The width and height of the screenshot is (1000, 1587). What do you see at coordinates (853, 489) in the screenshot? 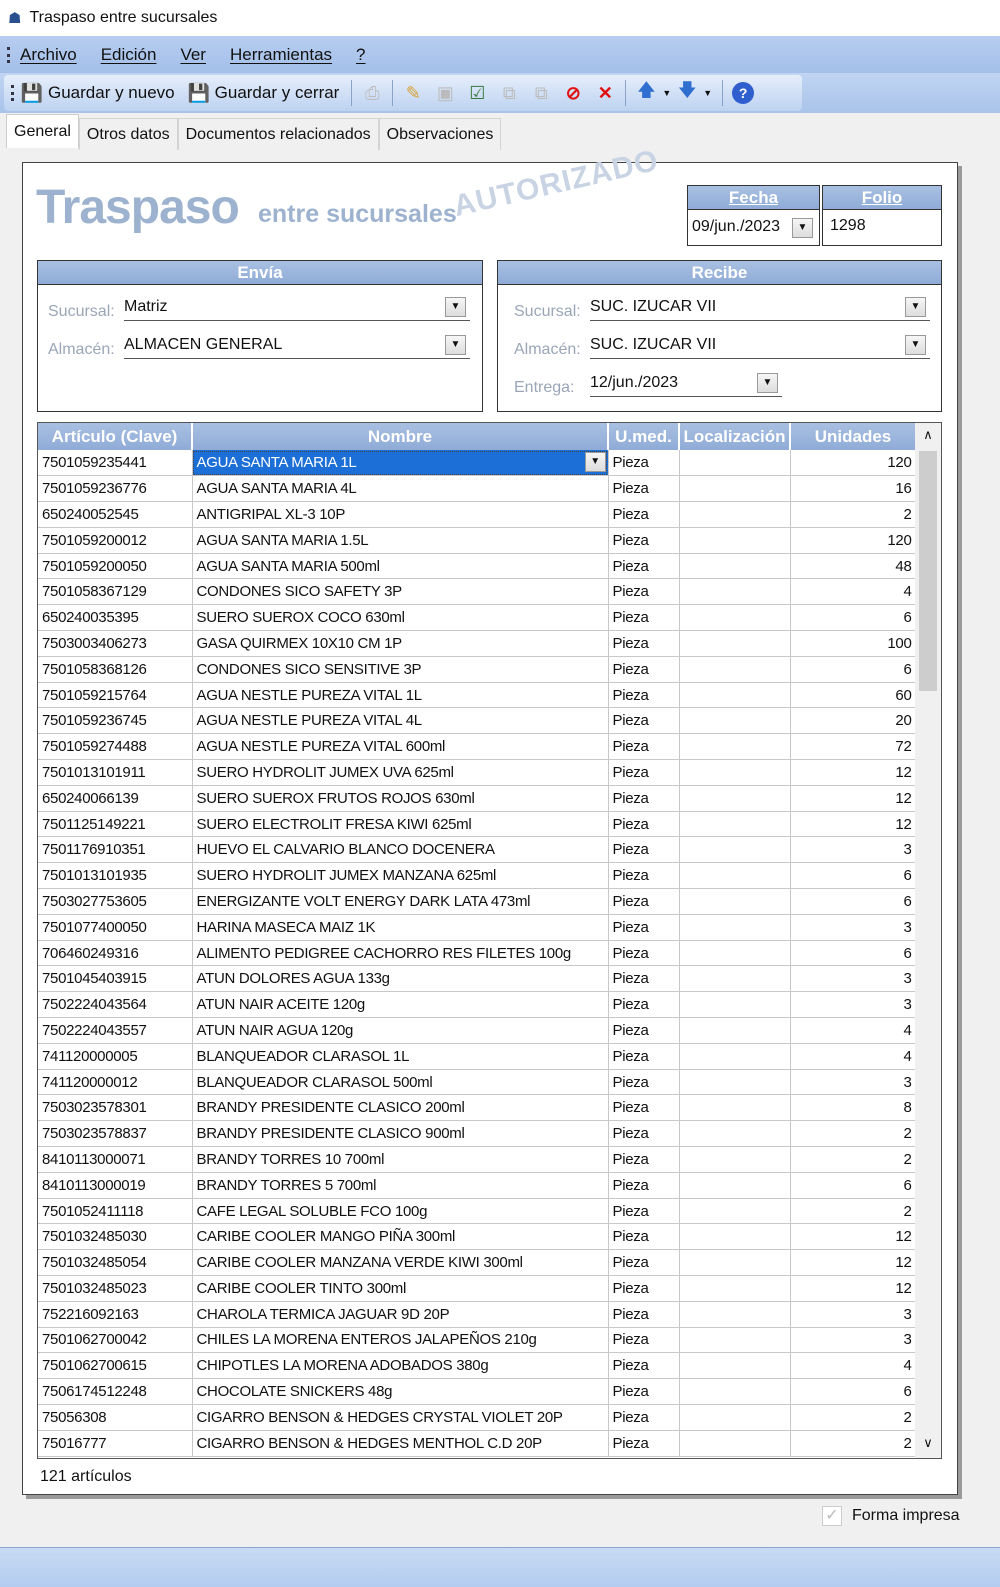
I see `cell-unidades: 16` at bounding box center [853, 489].